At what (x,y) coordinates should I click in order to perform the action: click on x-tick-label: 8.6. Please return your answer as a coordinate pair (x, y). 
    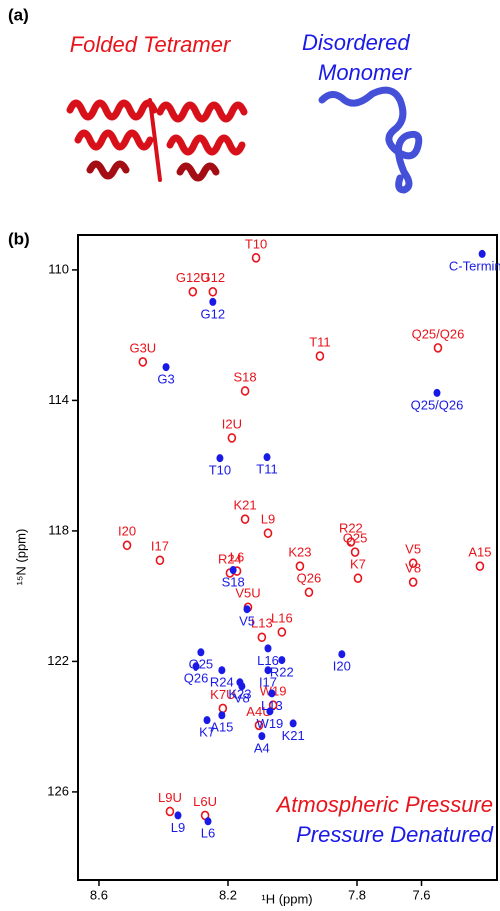
    Looking at the image, I should click on (99, 894).